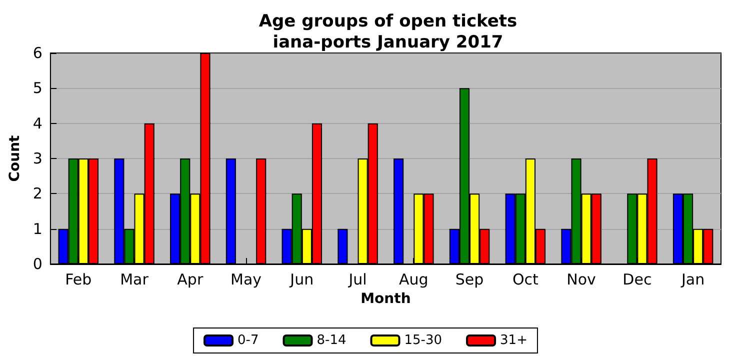  I want to click on x-tick-label: Nov, so click(581, 279).